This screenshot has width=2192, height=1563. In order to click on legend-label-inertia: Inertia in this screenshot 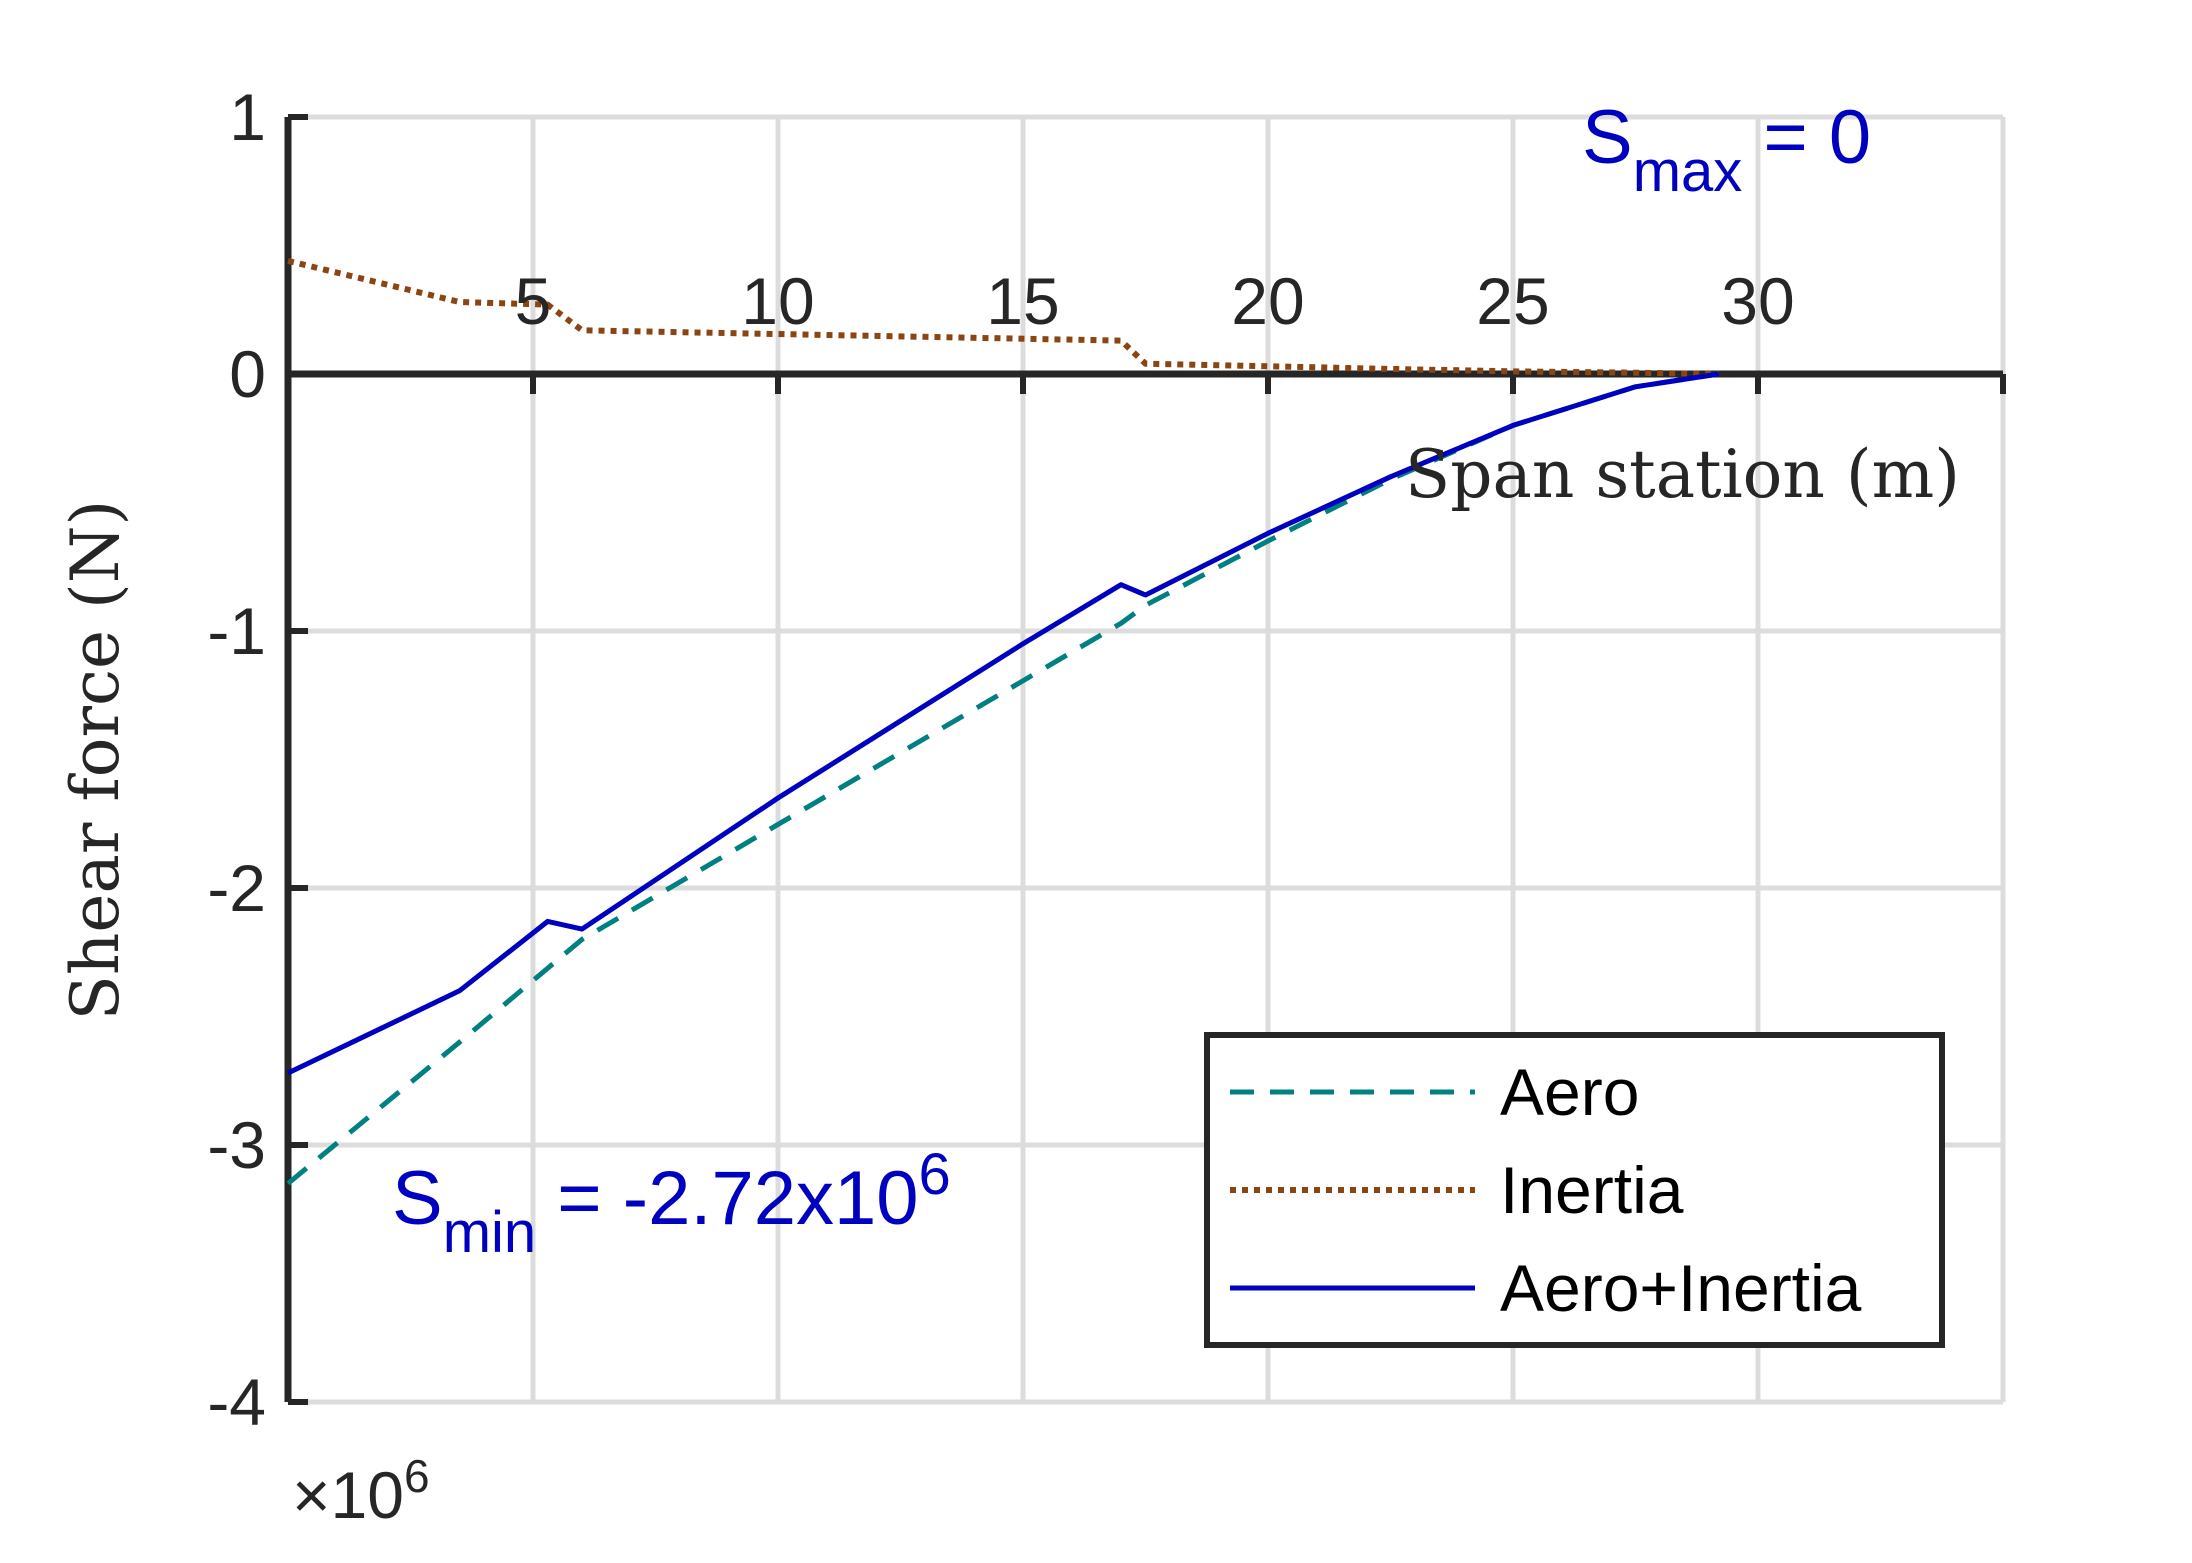, I will do `click(1592, 1190)`.